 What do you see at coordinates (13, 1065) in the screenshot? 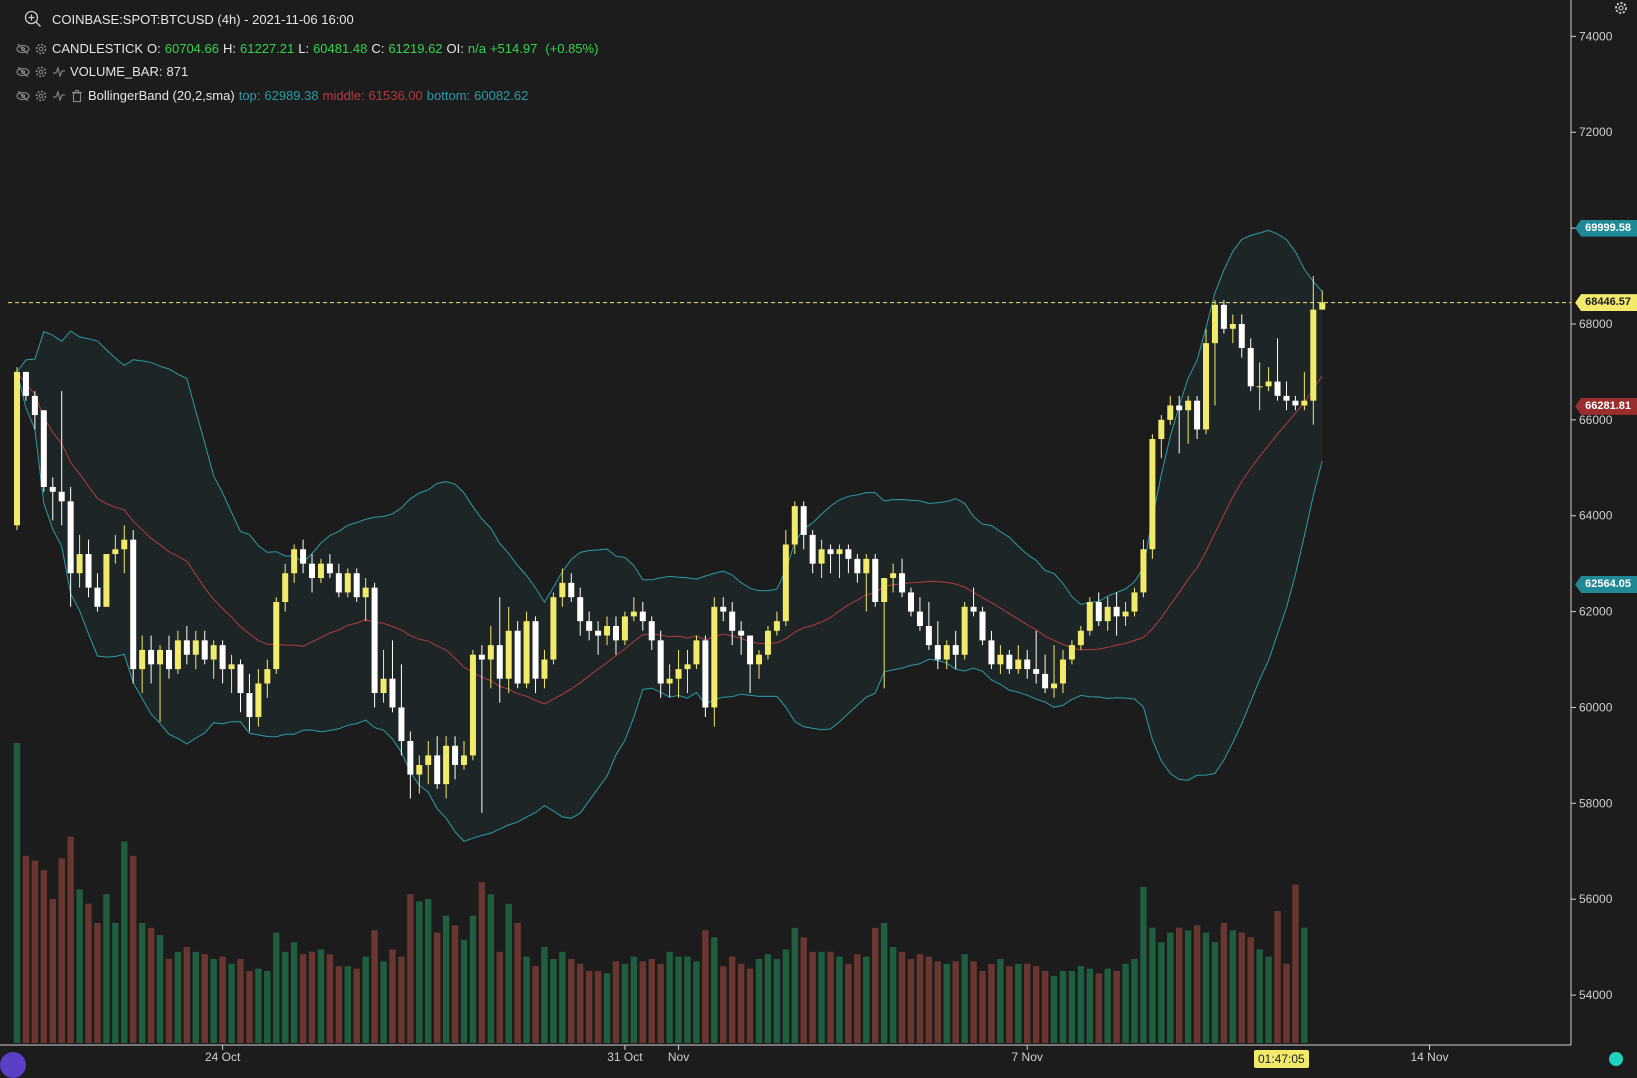
I see `app-logo-icon` at bounding box center [13, 1065].